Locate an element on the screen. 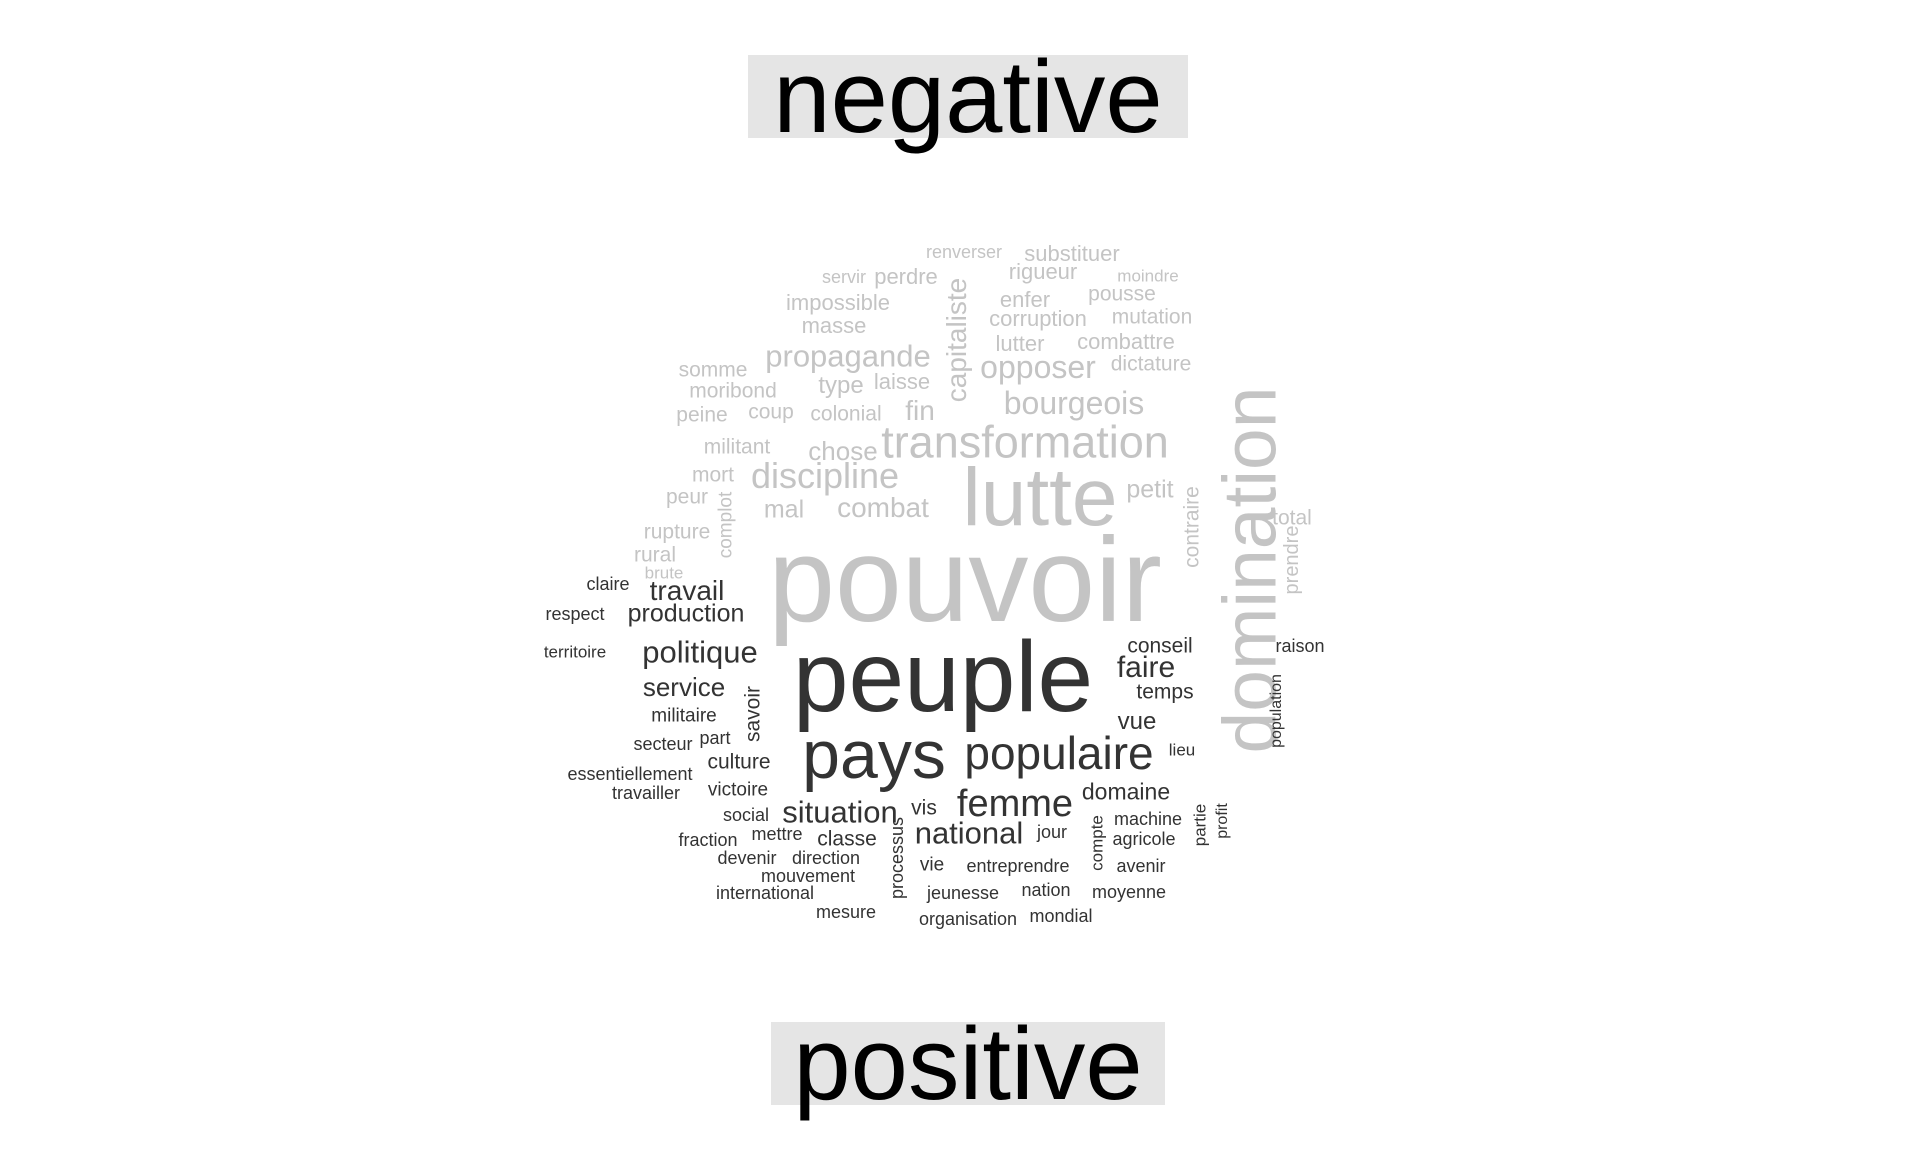  positive-word-entreprendre: entreprendre is located at coordinates (1018, 866).